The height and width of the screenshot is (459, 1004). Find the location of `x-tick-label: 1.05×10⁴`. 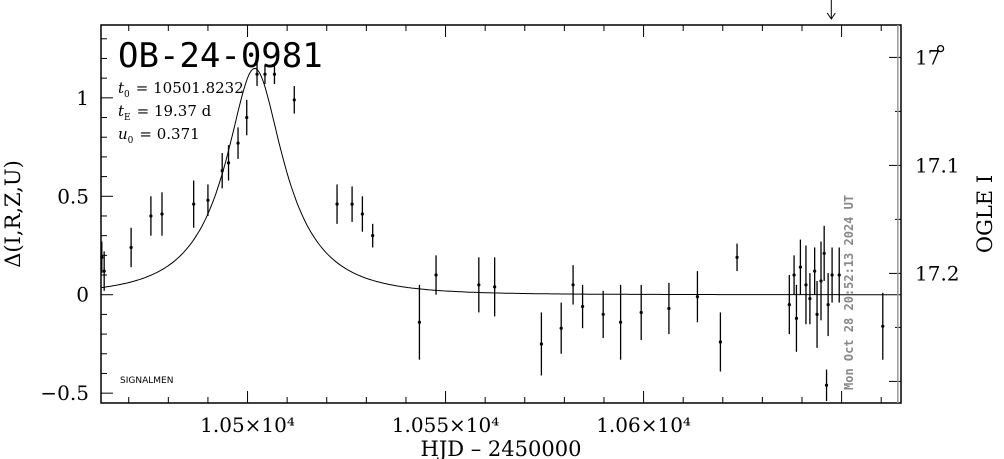

x-tick-label: 1.05×10⁴ is located at coordinates (247, 425).